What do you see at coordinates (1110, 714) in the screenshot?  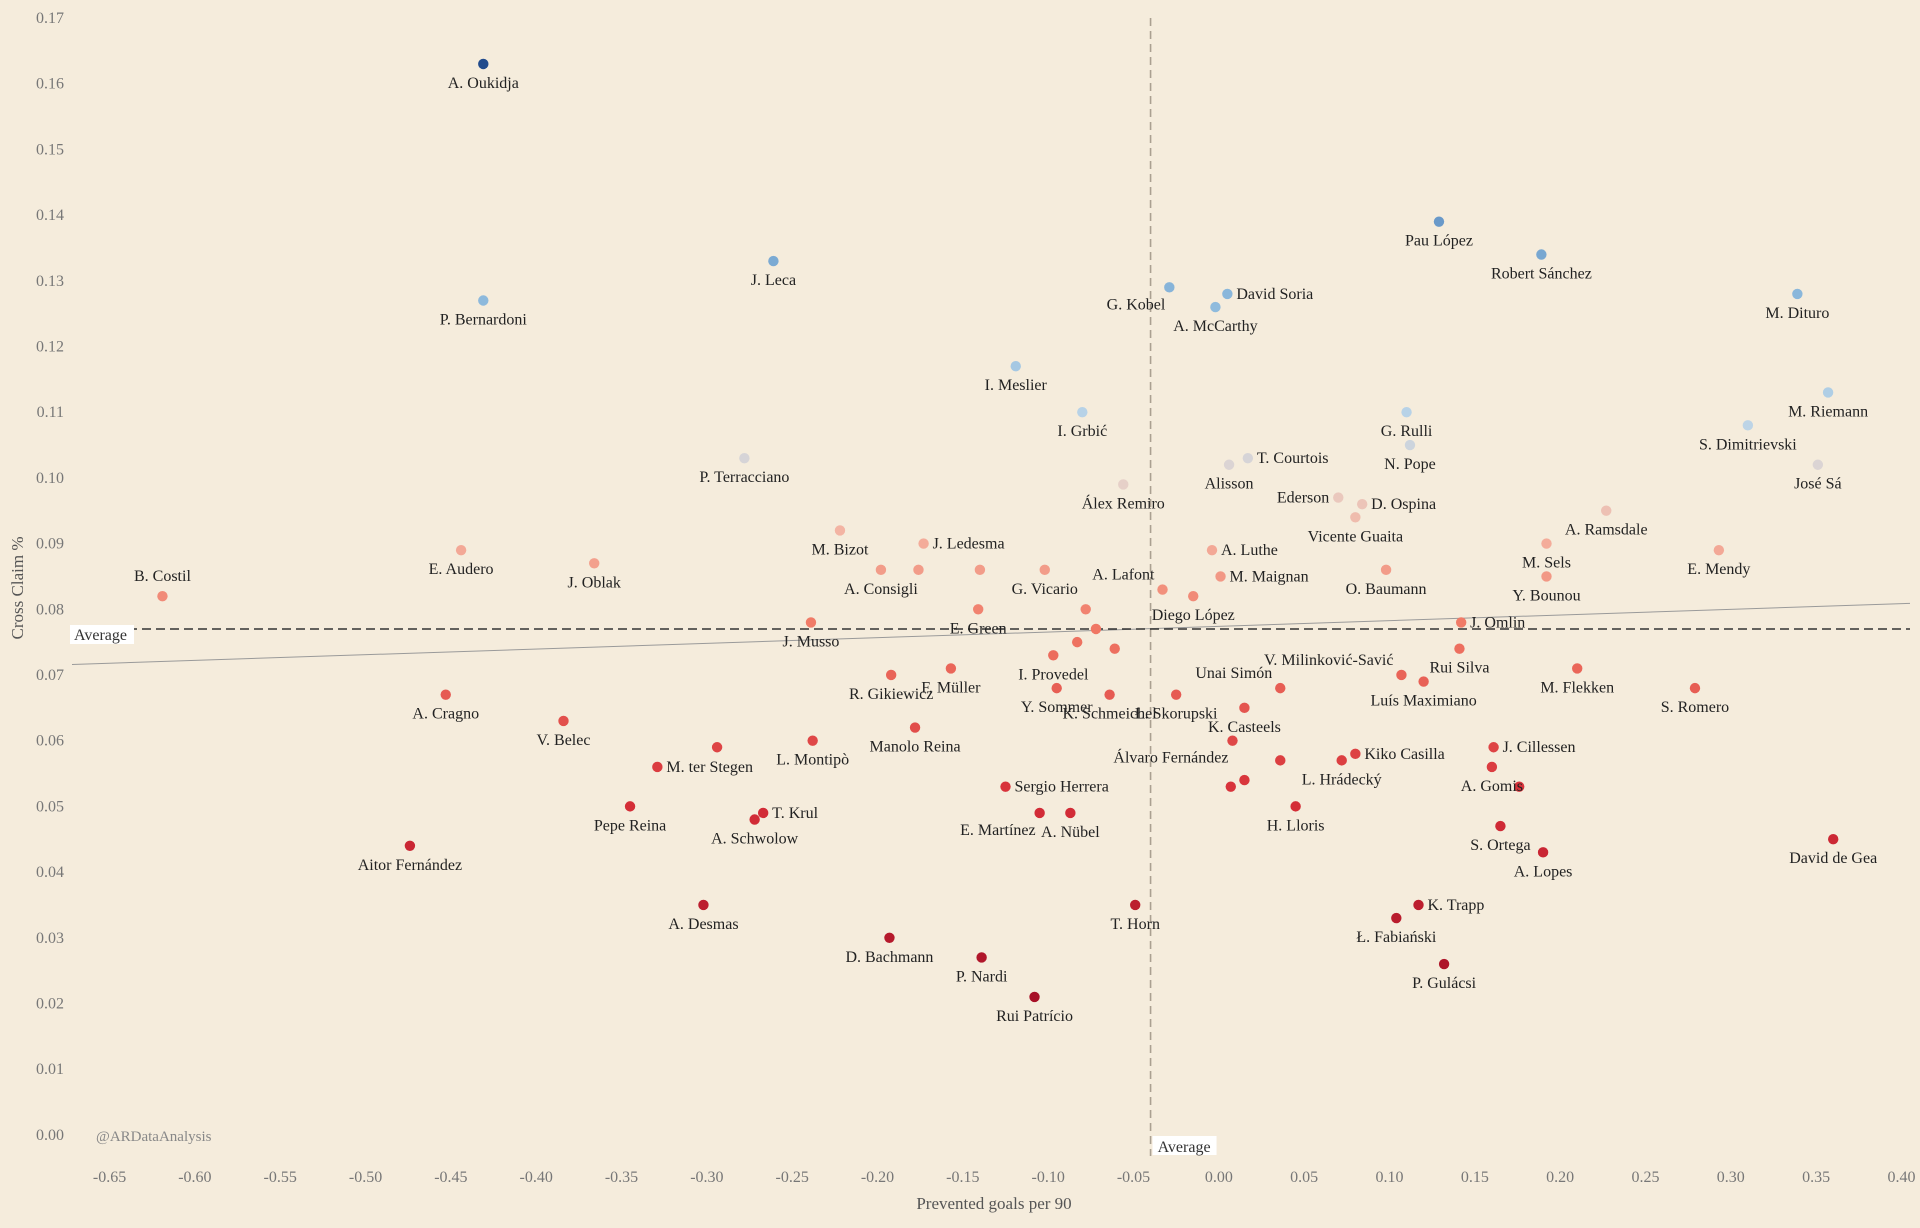 I see `point-label: K. Schmeichel` at bounding box center [1110, 714].